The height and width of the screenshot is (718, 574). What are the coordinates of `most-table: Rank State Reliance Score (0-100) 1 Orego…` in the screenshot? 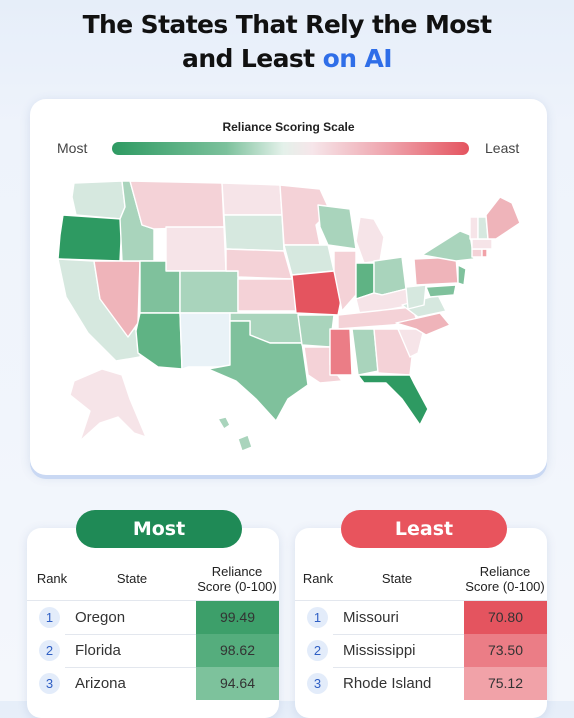 It's located at (153, 623).